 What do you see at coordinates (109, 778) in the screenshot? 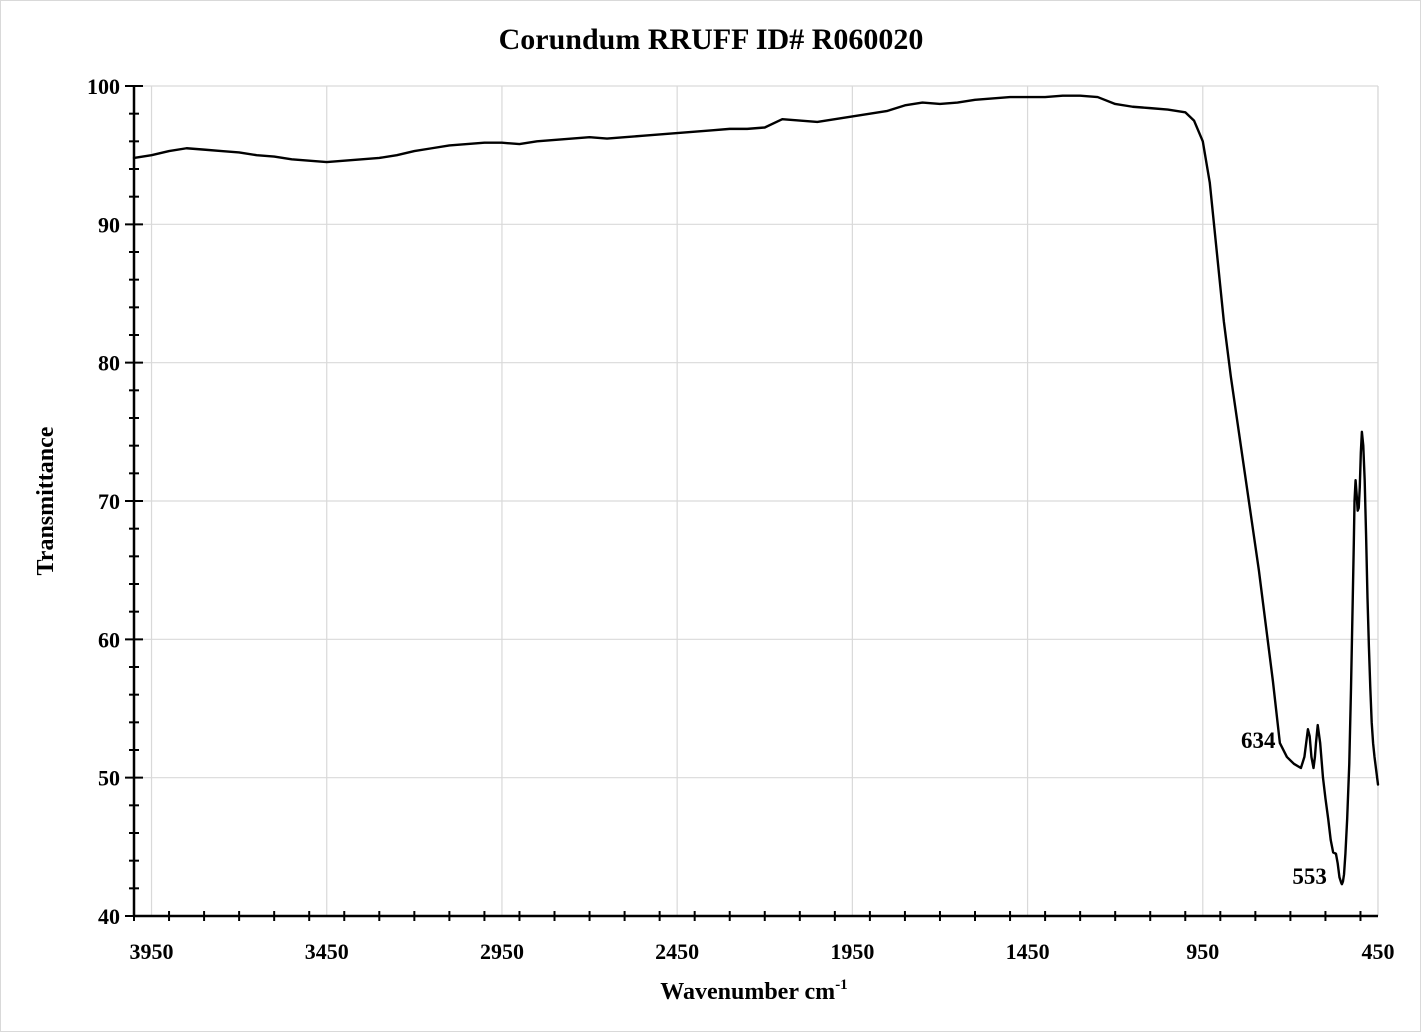
I see `y-tick-label: 50` at bounding box center [109, 778].